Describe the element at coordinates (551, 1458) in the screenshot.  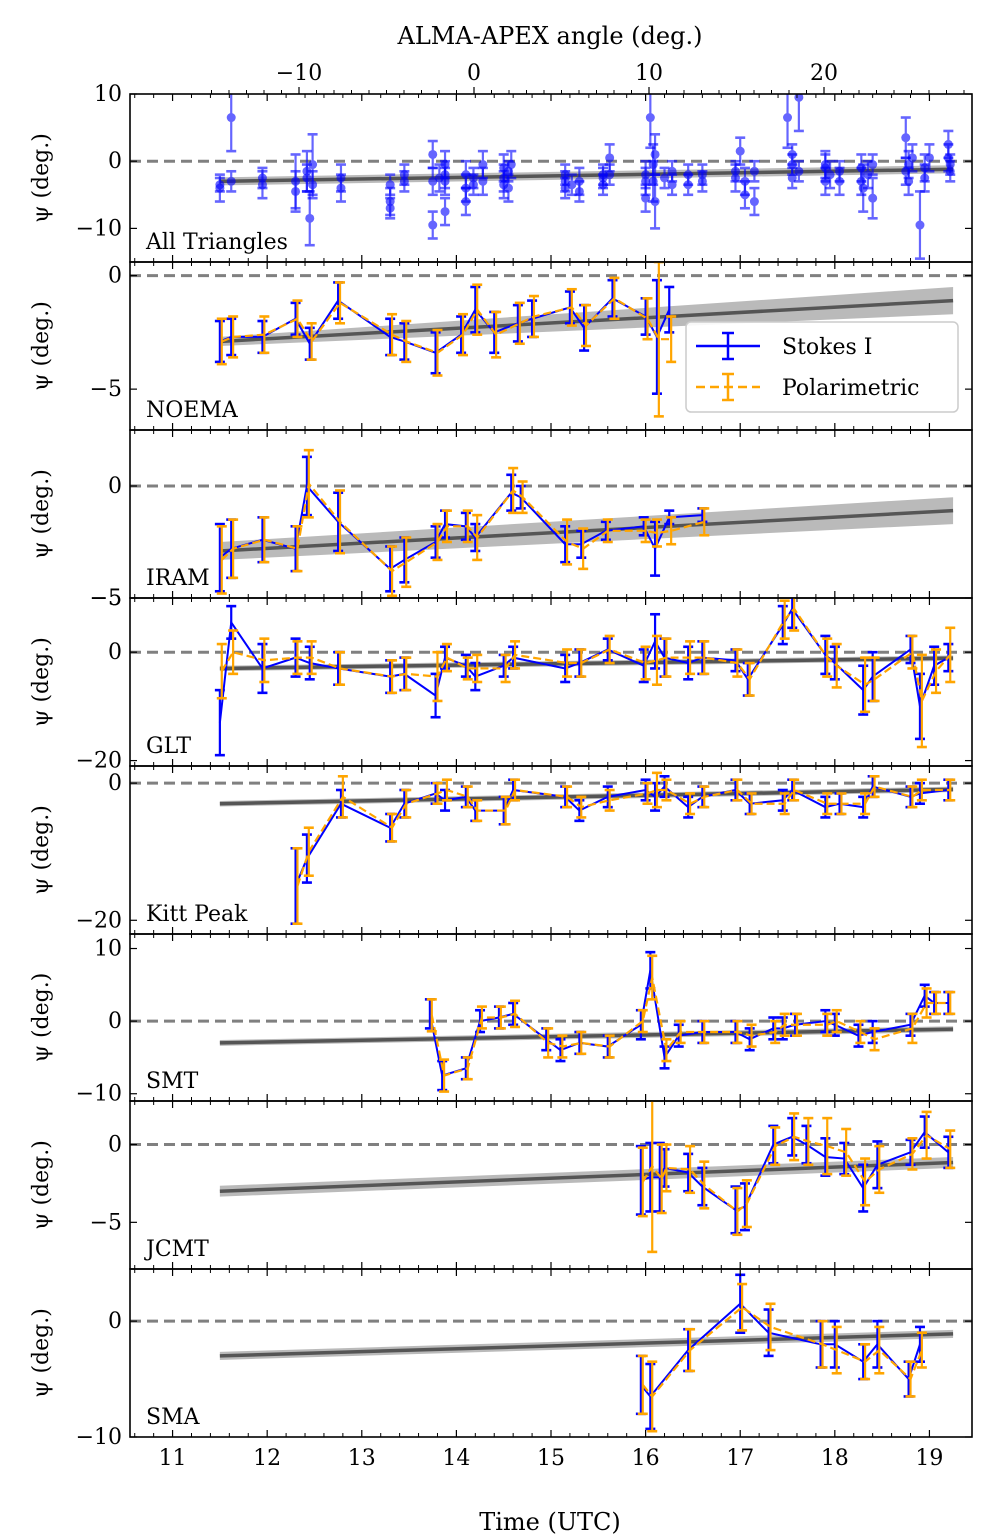
I see `x-tick-label: 15` at that location.